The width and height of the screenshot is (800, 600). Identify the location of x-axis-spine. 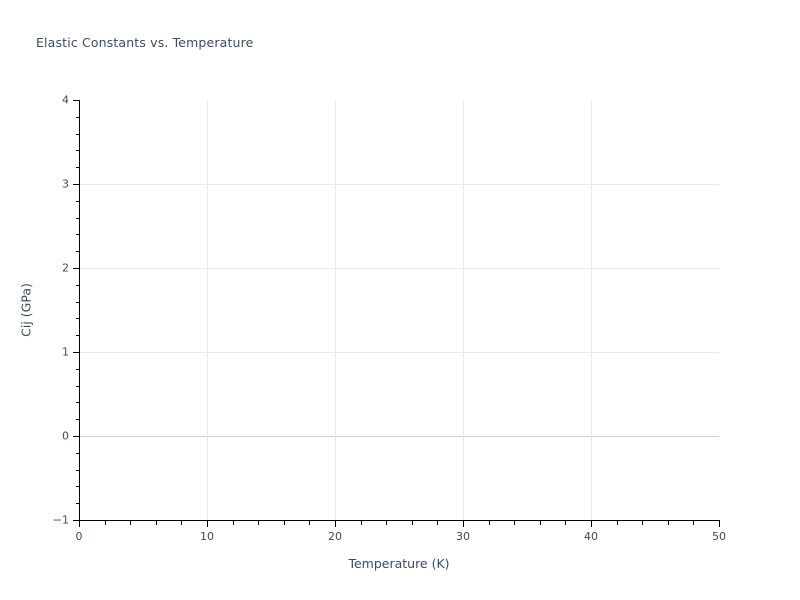
(399, 521).